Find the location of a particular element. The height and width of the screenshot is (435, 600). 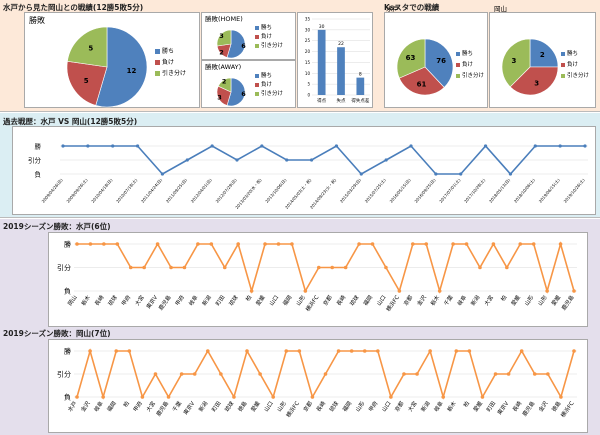

ks-okayama-pie-chart: 岡山 2 3 3 勝ち 負け 引き分け is located at coordinates (542, 56).